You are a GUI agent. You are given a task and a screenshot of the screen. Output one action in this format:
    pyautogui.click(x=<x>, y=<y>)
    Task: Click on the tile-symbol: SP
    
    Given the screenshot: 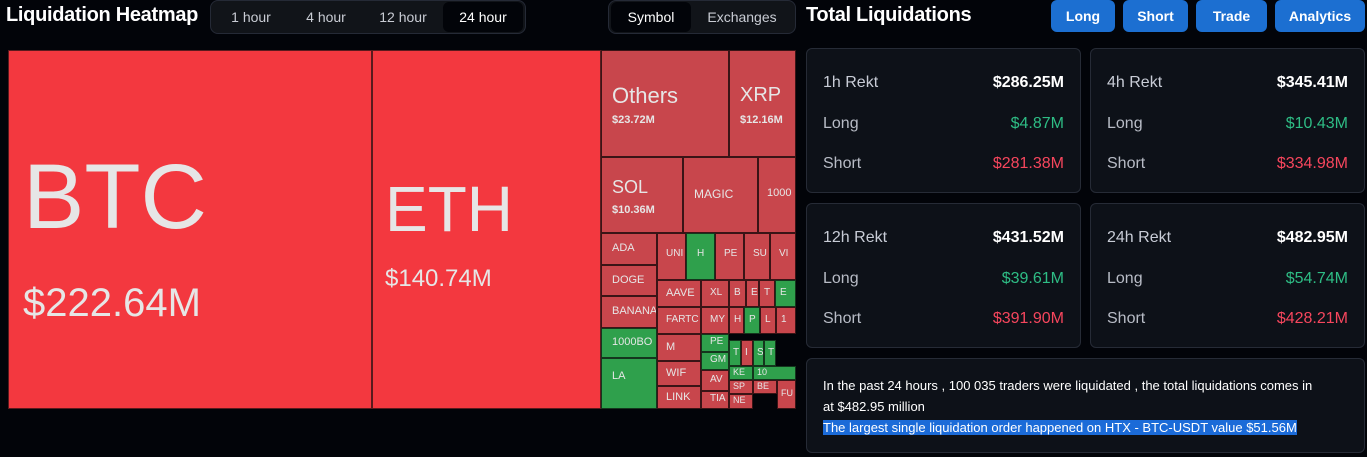 What is the action you would take?
    pyautogui.click(x=739, y=386)
    